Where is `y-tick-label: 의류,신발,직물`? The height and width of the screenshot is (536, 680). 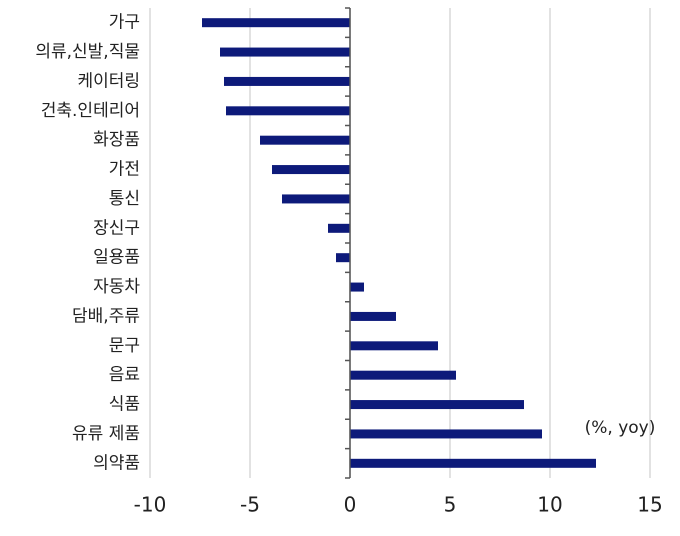 y-tick-label: 의류,신발,직물 is located at coordinates (87, 52).